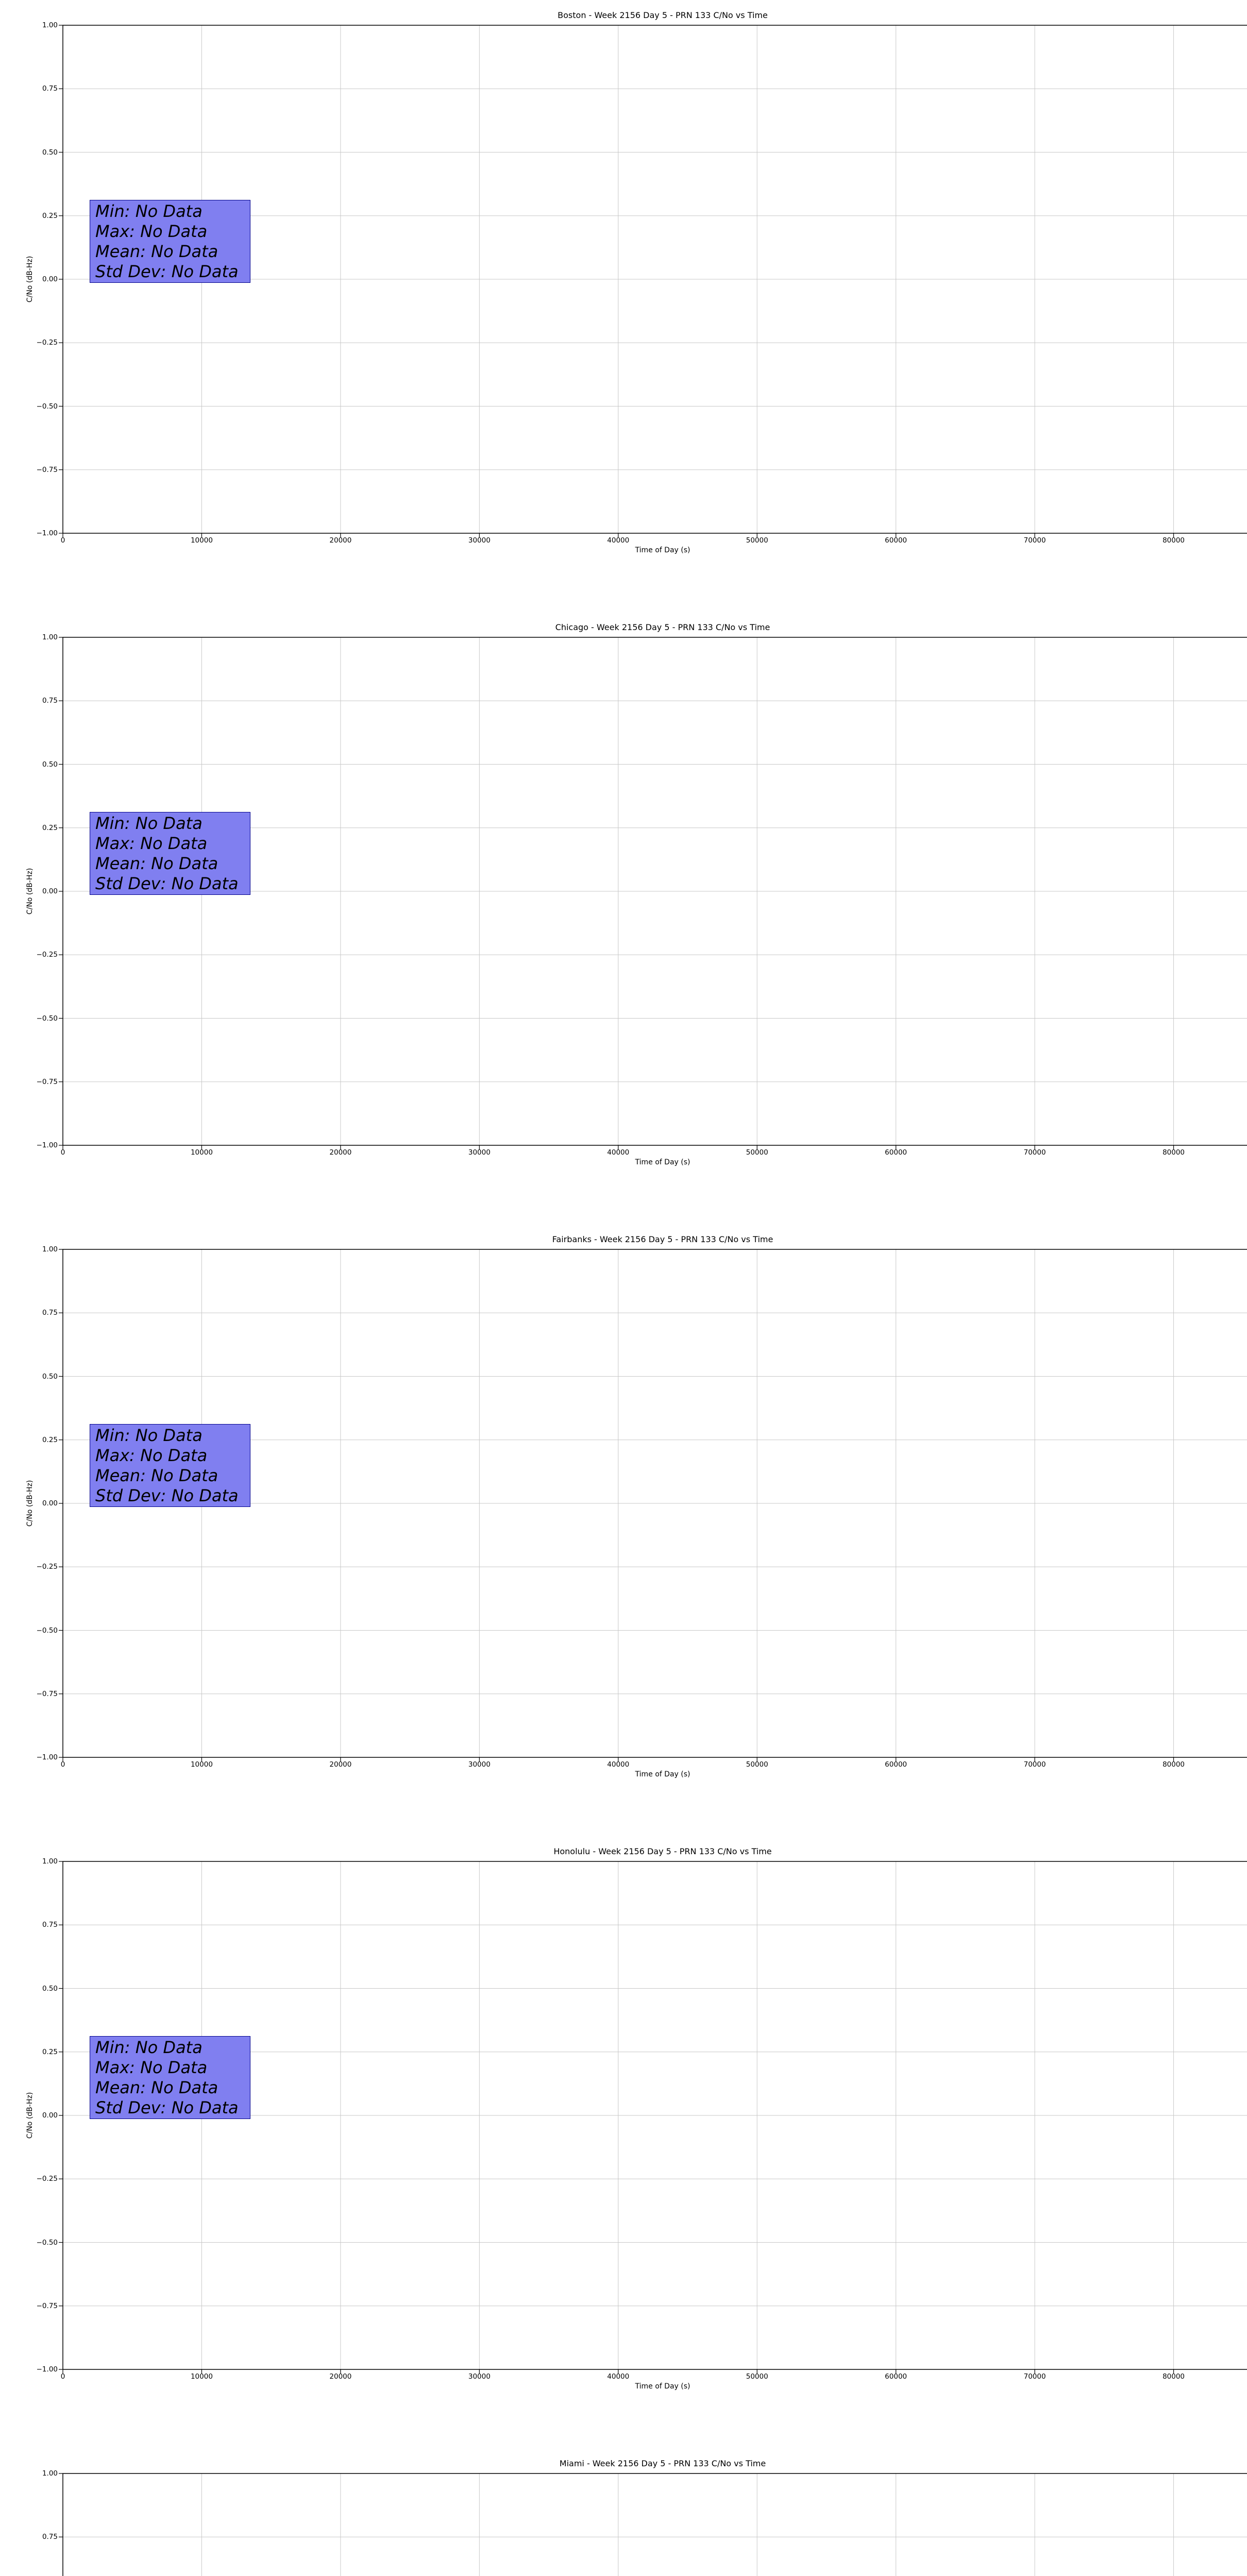 This screenshot has width=1247, height=2576. I want to click on gridlines, so click(654, 2524).